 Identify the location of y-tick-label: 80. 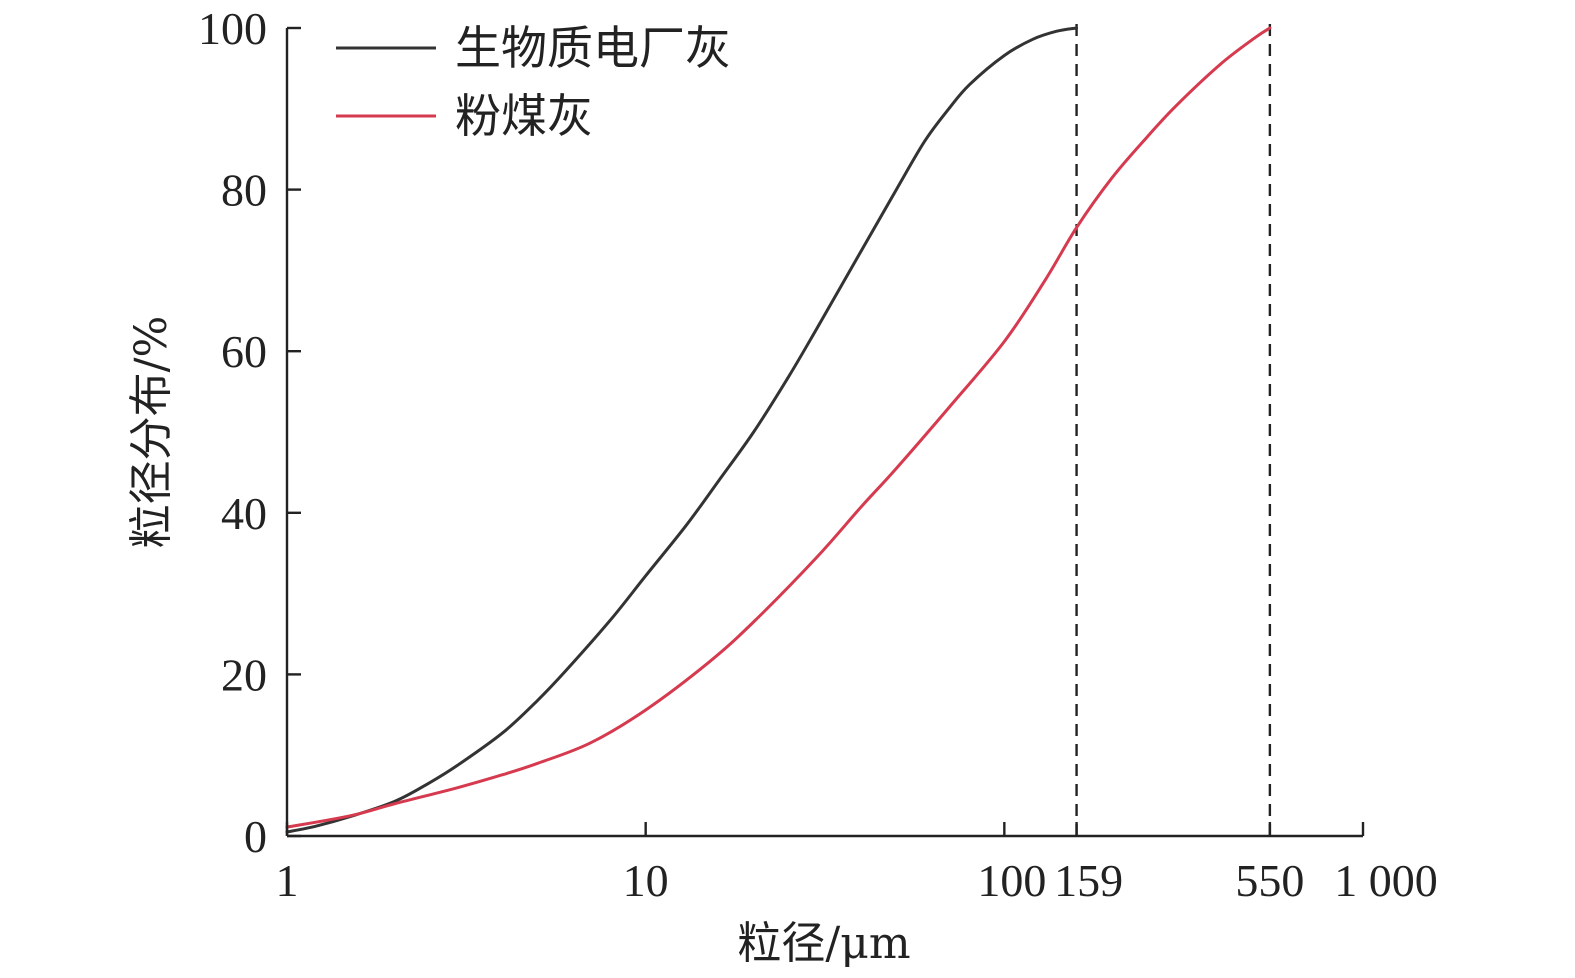
(244, 190).